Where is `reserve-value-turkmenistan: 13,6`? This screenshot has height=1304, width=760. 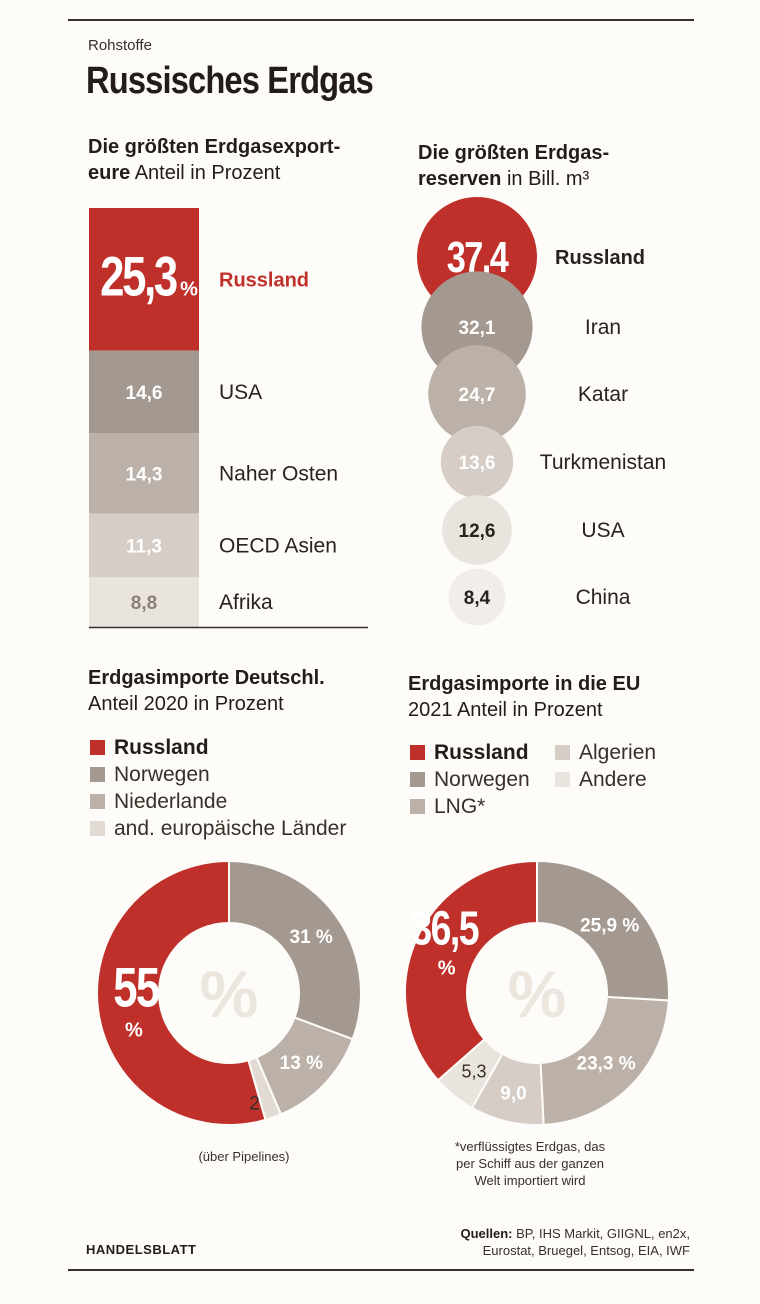 reserve-value-turkmenistan: 13,6 is located at coordinates (477, 463).